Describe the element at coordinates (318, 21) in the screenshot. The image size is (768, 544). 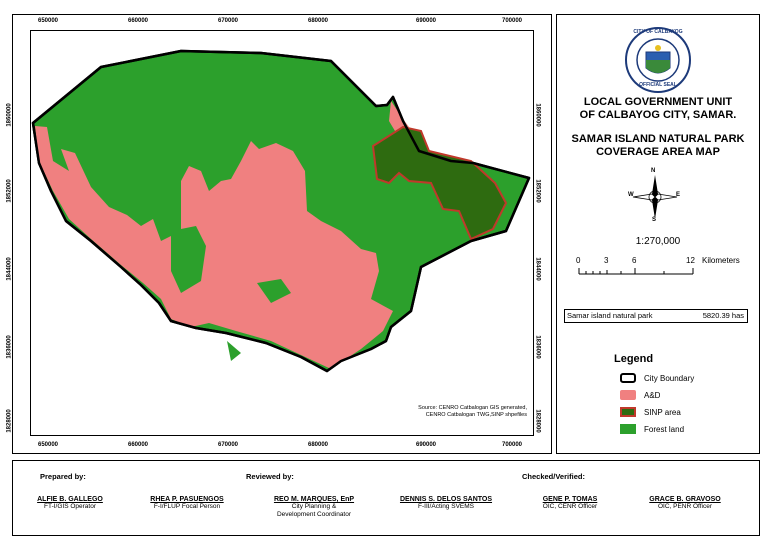
I see `x-tick-top: 680000` at that location.